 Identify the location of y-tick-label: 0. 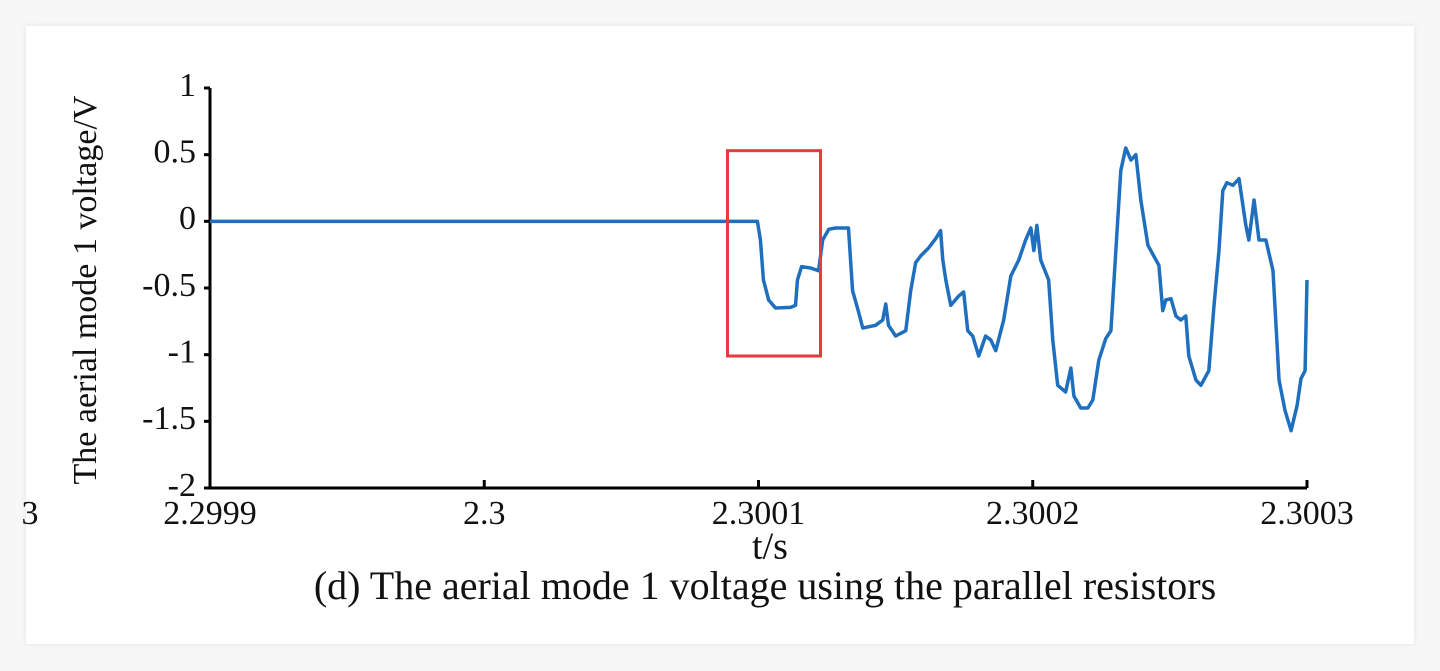
(187, 218).